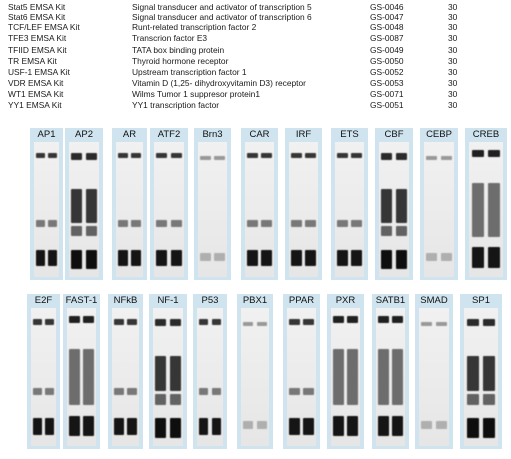 Image resolution: width=511 pixels, height=459 pixels. I want to click on catalog-number: GS-0050, so click(387, 61).